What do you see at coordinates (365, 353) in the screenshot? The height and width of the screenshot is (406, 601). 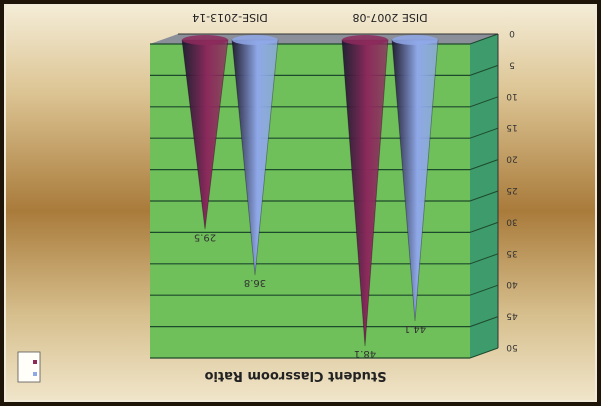 I see `data-label: 48.1` at bounding box center [365, 353].